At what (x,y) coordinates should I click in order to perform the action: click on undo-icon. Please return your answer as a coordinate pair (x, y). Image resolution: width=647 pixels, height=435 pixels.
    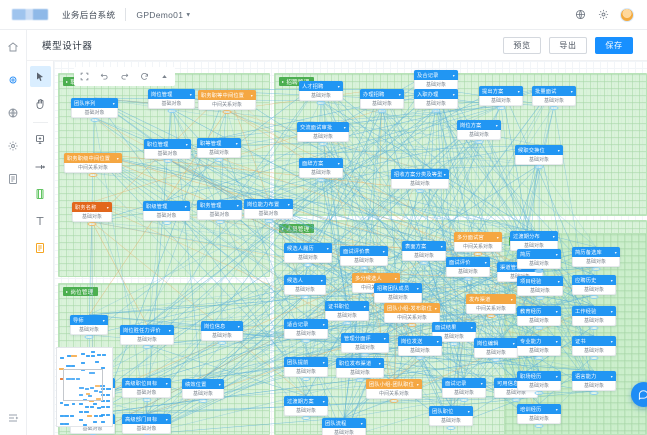
    Looking at the image, I should click on (104, 76).